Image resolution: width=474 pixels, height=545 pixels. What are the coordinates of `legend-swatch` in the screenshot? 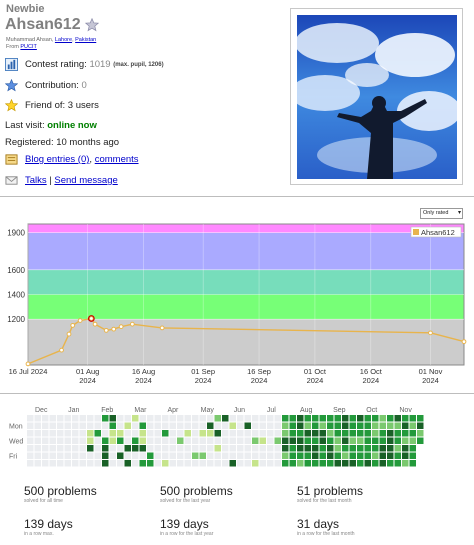 It's located at (416, 232).